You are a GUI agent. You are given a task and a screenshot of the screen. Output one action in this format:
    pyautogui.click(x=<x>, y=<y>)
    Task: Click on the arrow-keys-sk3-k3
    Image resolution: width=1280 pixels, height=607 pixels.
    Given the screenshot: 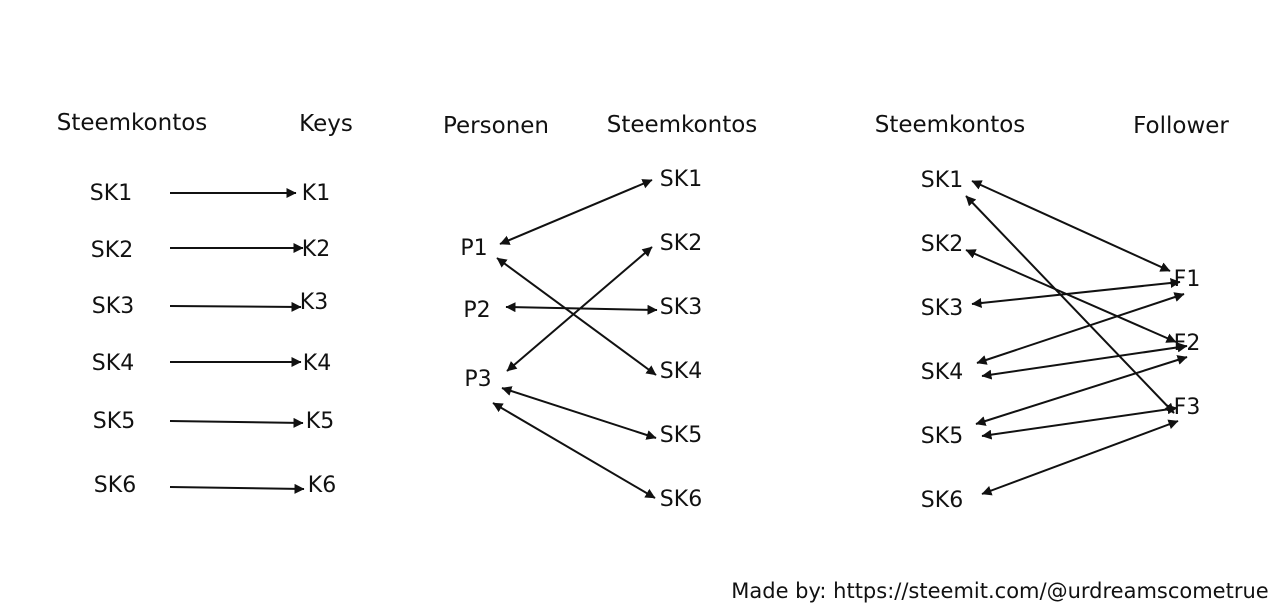 What is the action you would take?
    pyautogui.click(x=235, y=306)
    